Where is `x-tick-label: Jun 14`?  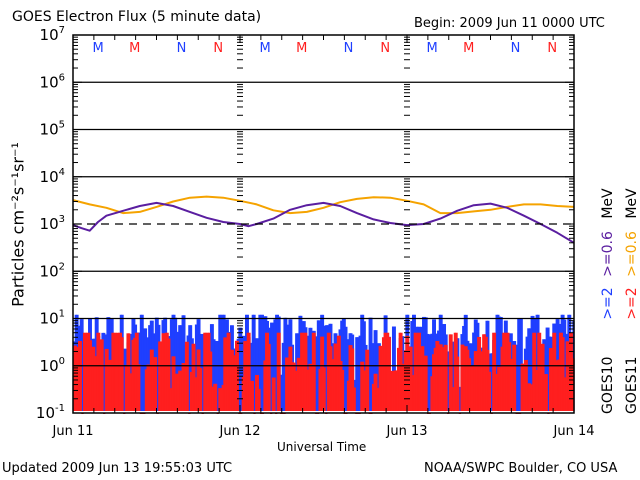 x-tick-label: Jun 14 is located at coordinates (574, 431).